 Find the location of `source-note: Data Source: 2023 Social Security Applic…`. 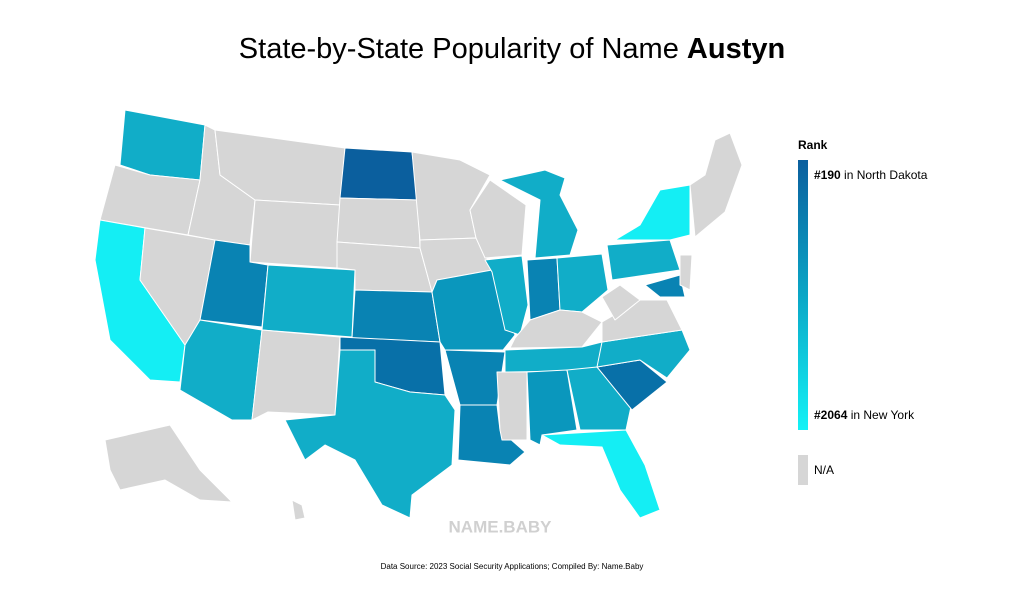

source-note: Data Source: 2023 Social Security Applic… is located at coordinates (512, 566).